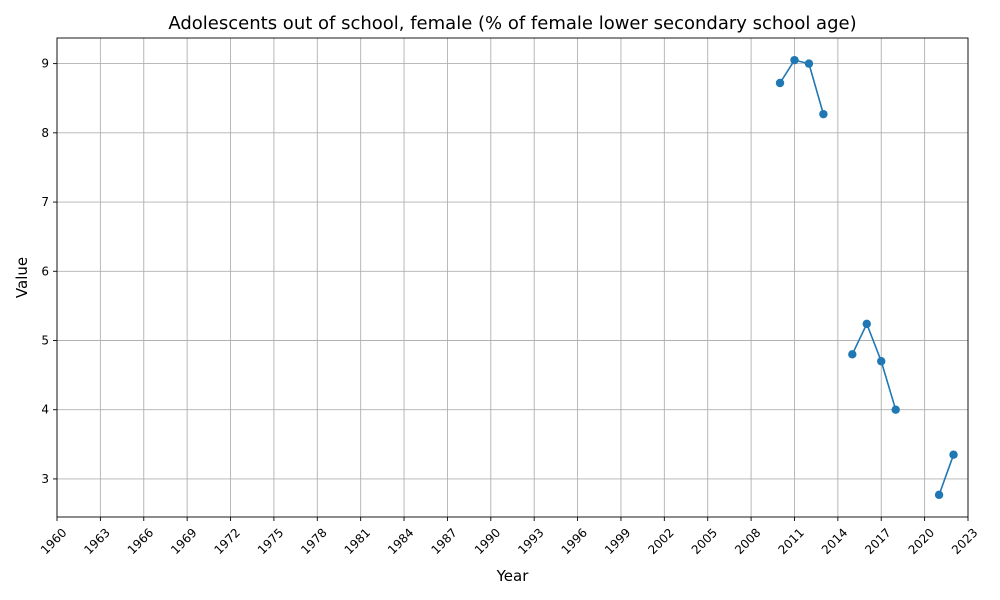  Describe the element at coordinates (953, 454) in the screenshot. I see `data-point-2022` at that location.